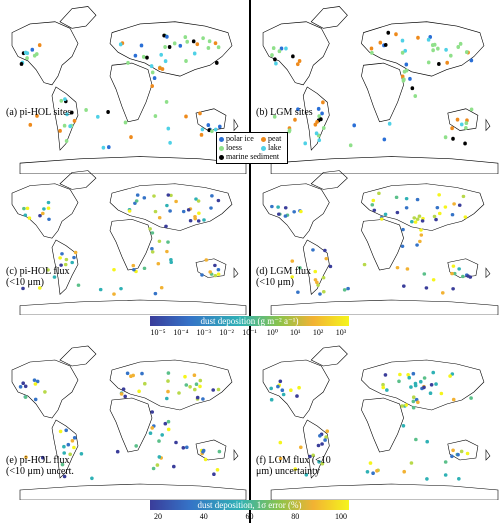  Describe the element at coordinates (124, 240) in the screenshot. I see `panel-pi-hol-flux` at that location.